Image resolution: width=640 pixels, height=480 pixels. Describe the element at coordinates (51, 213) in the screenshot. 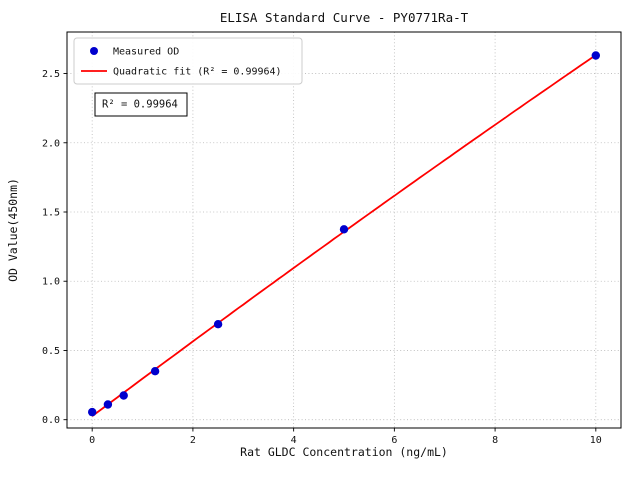

I see `y-tick-label: 1.5` at that location.